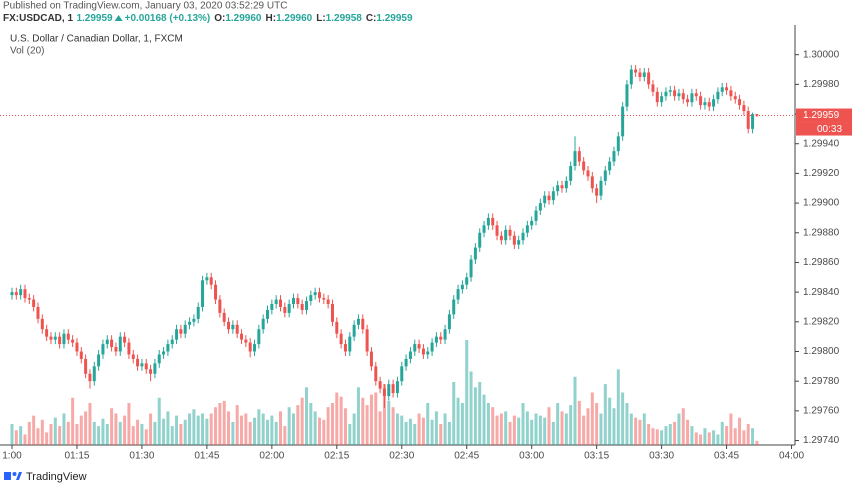  I want to click on x-tick-label: 03:15, so click(596, 456).